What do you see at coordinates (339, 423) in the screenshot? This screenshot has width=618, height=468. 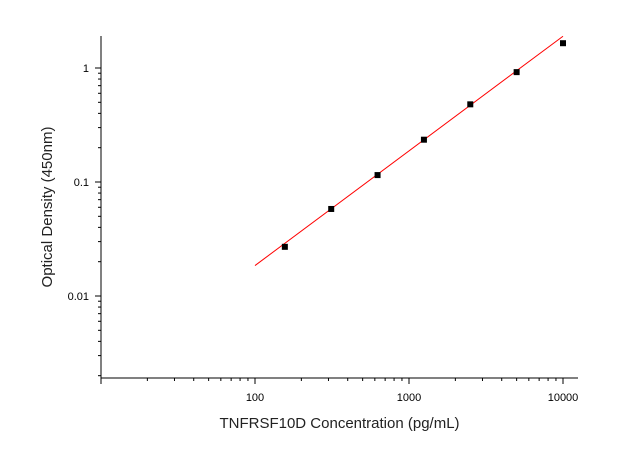 I see `x-axis-title: TNFRSF10D Concentration (pg/mL)` at bounding box center [339, 423].